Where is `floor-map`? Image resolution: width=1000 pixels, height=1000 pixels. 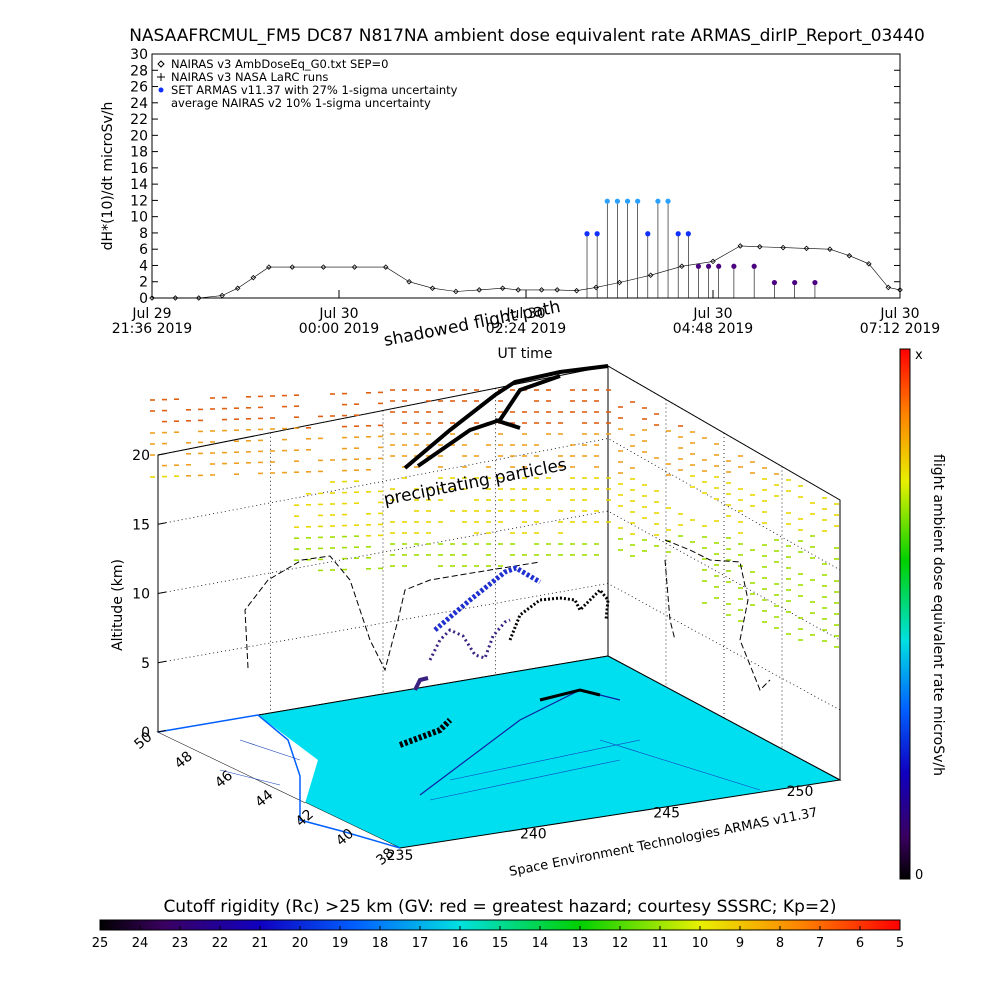
floor-map is located at coordinates (499, 752).